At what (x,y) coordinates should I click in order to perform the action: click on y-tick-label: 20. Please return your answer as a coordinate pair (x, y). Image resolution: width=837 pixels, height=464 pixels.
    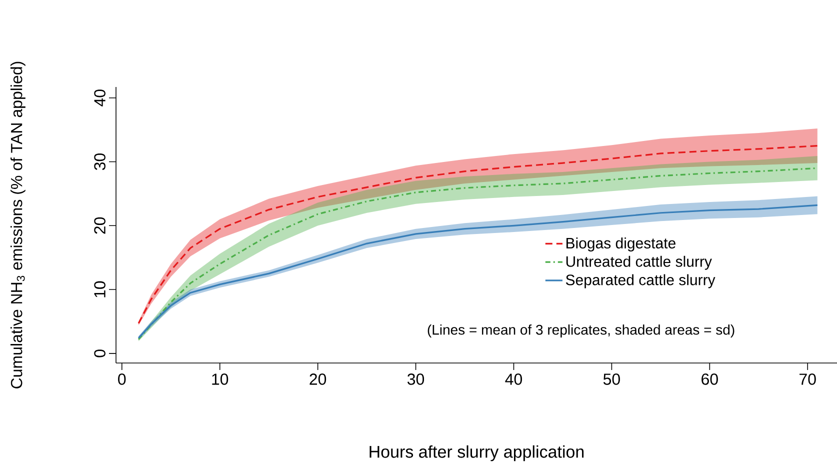
    Looking at the image, I should click on (100, 225).